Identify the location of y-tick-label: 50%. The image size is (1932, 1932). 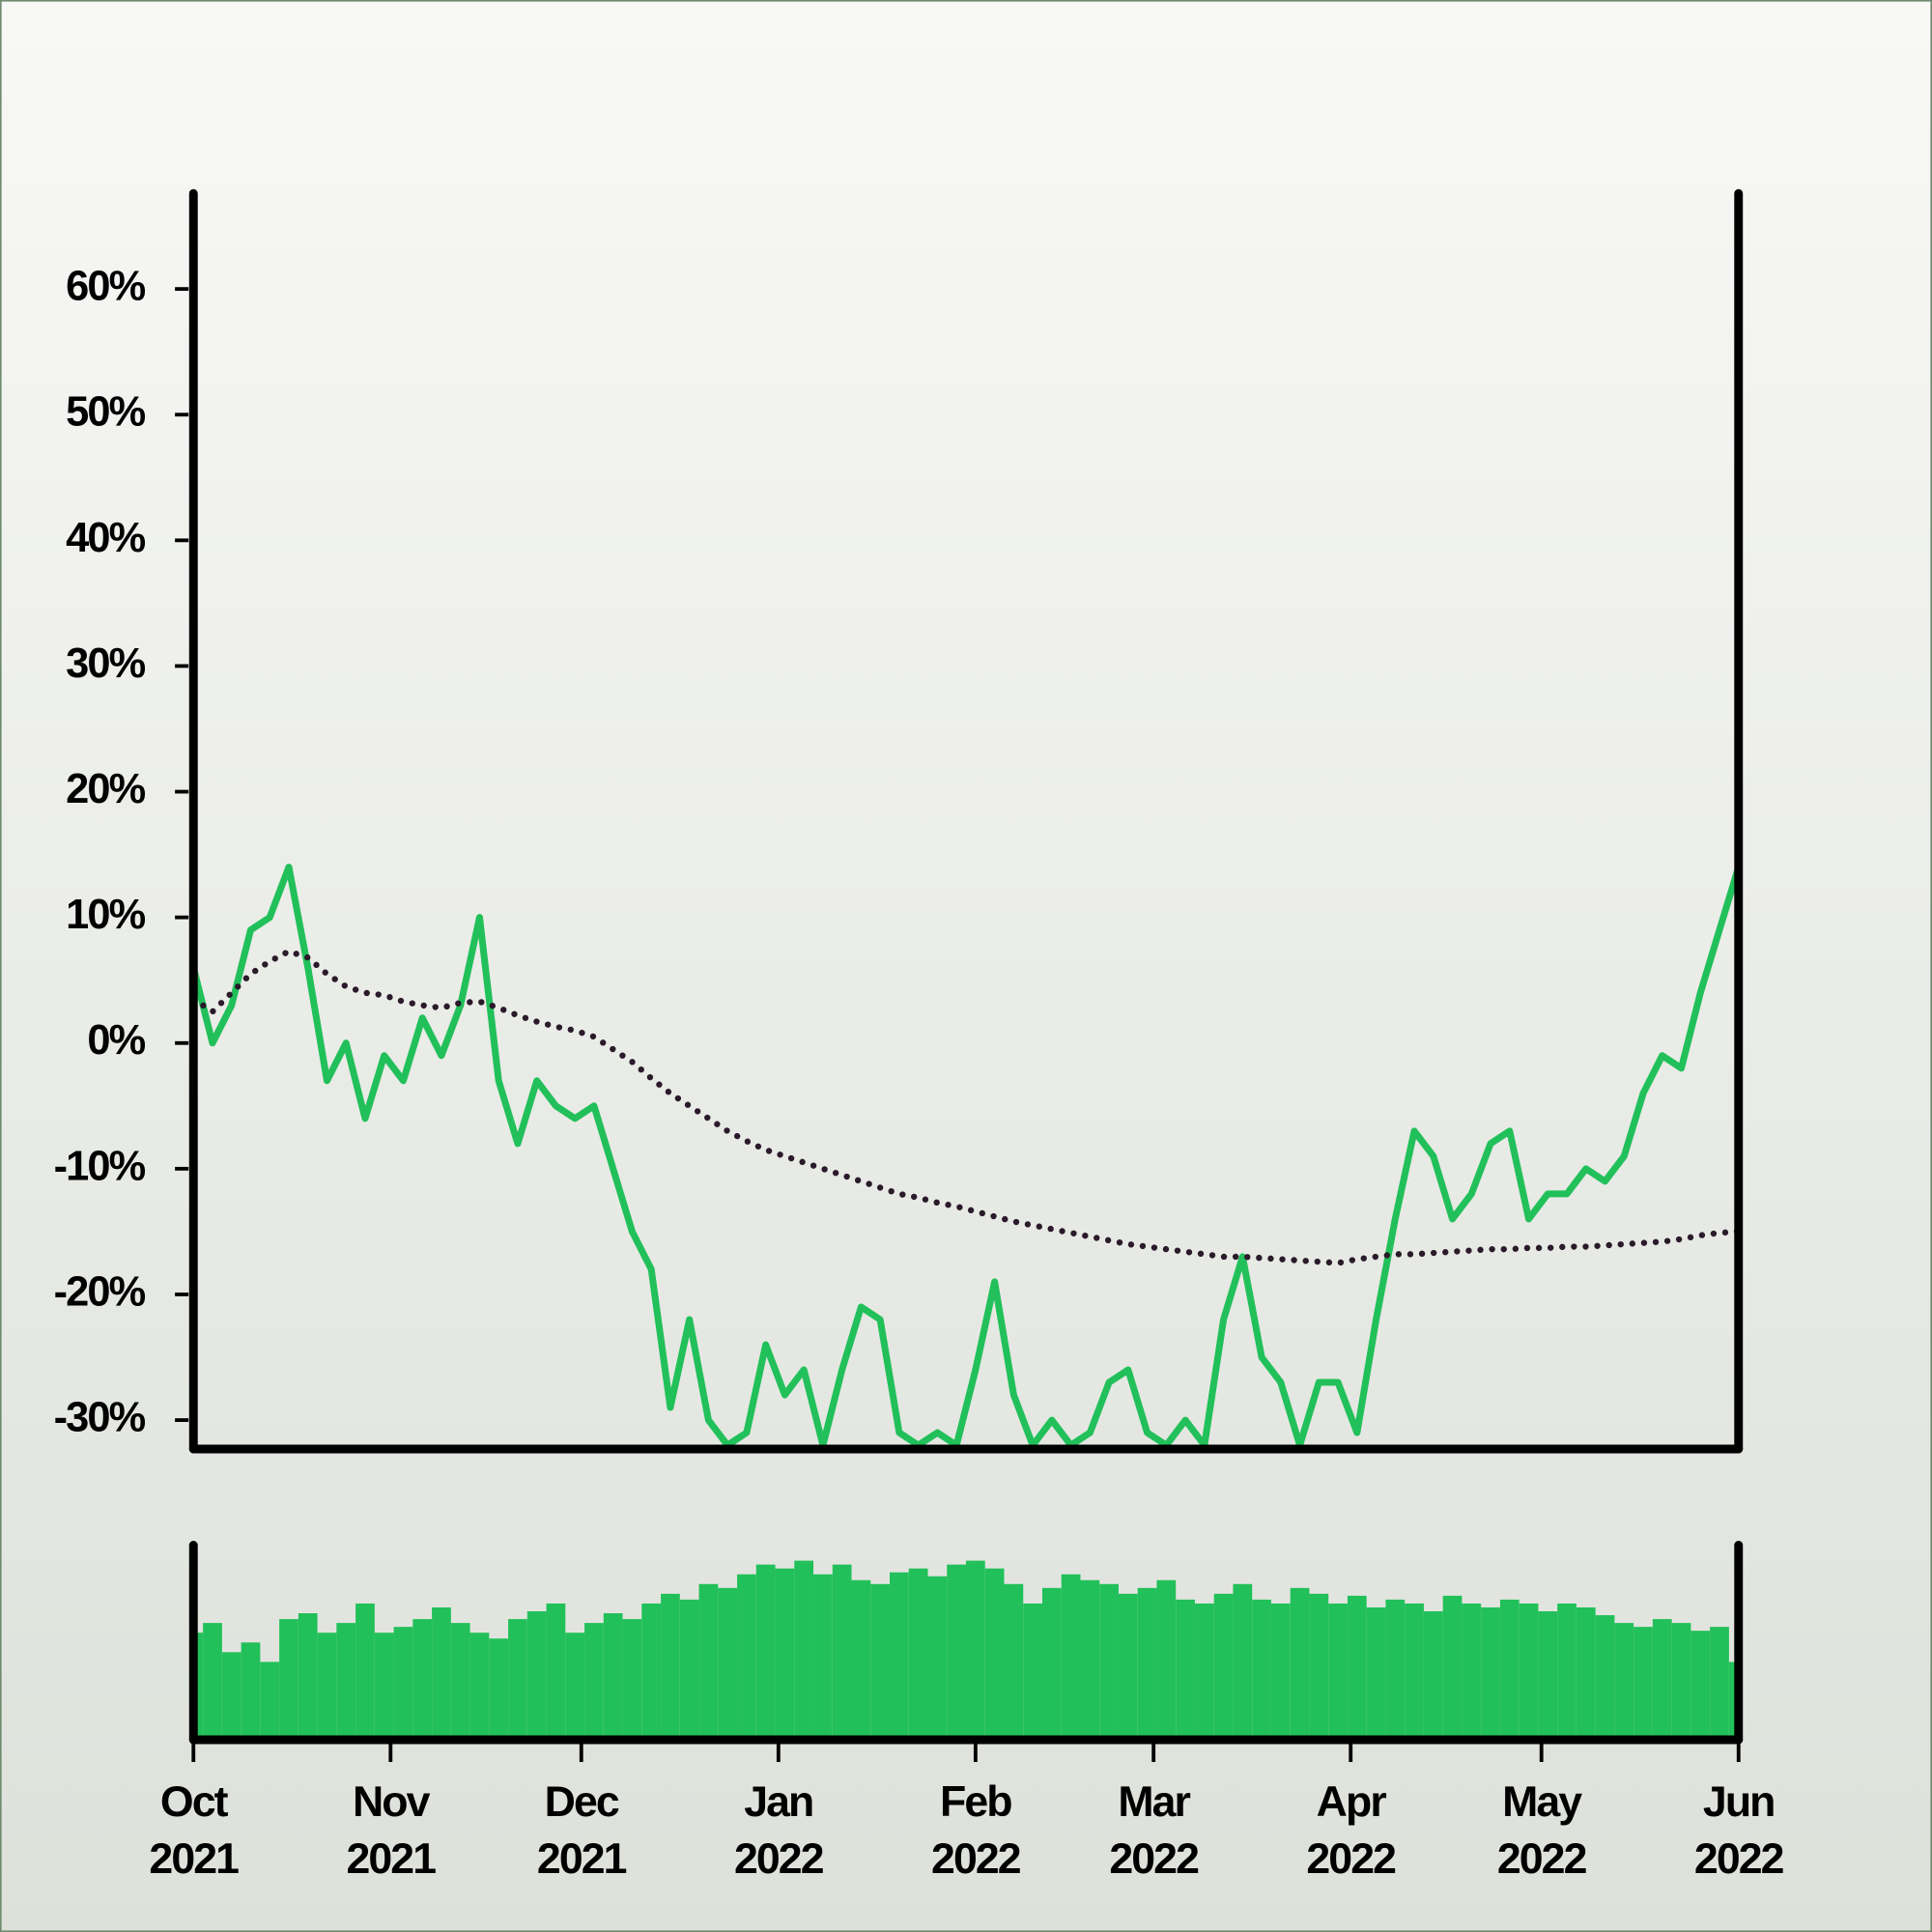
(105, 412).